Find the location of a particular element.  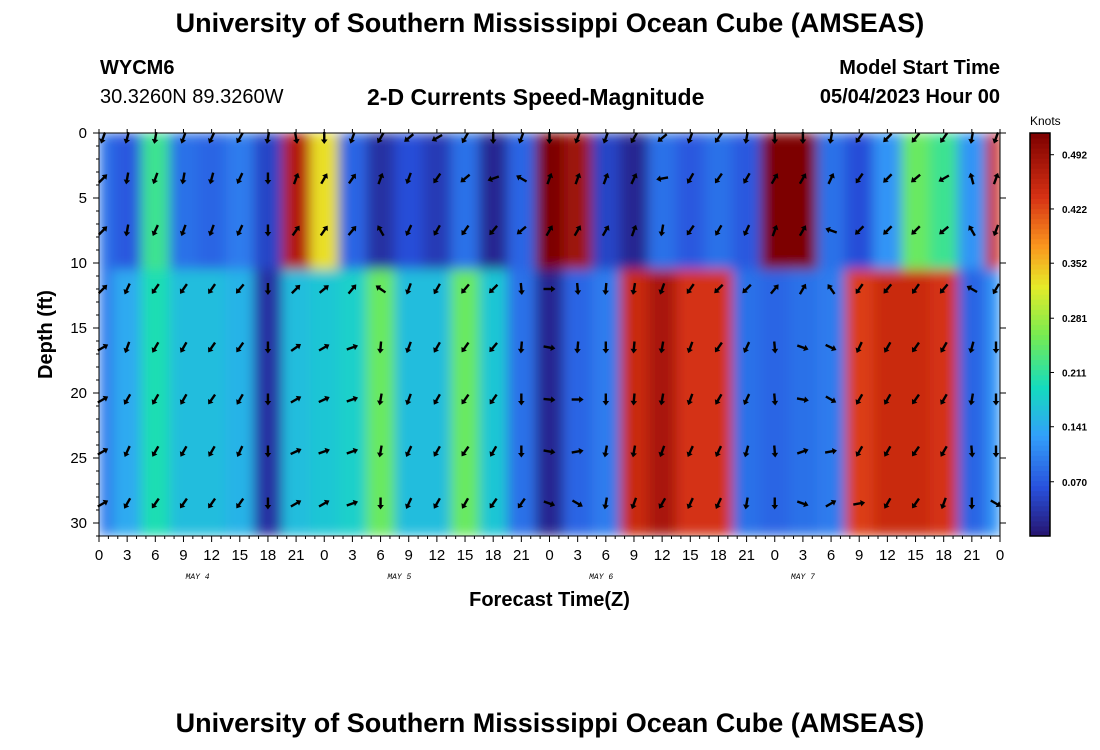

x-tick-label: 18 is located at coordinates (718, 555).